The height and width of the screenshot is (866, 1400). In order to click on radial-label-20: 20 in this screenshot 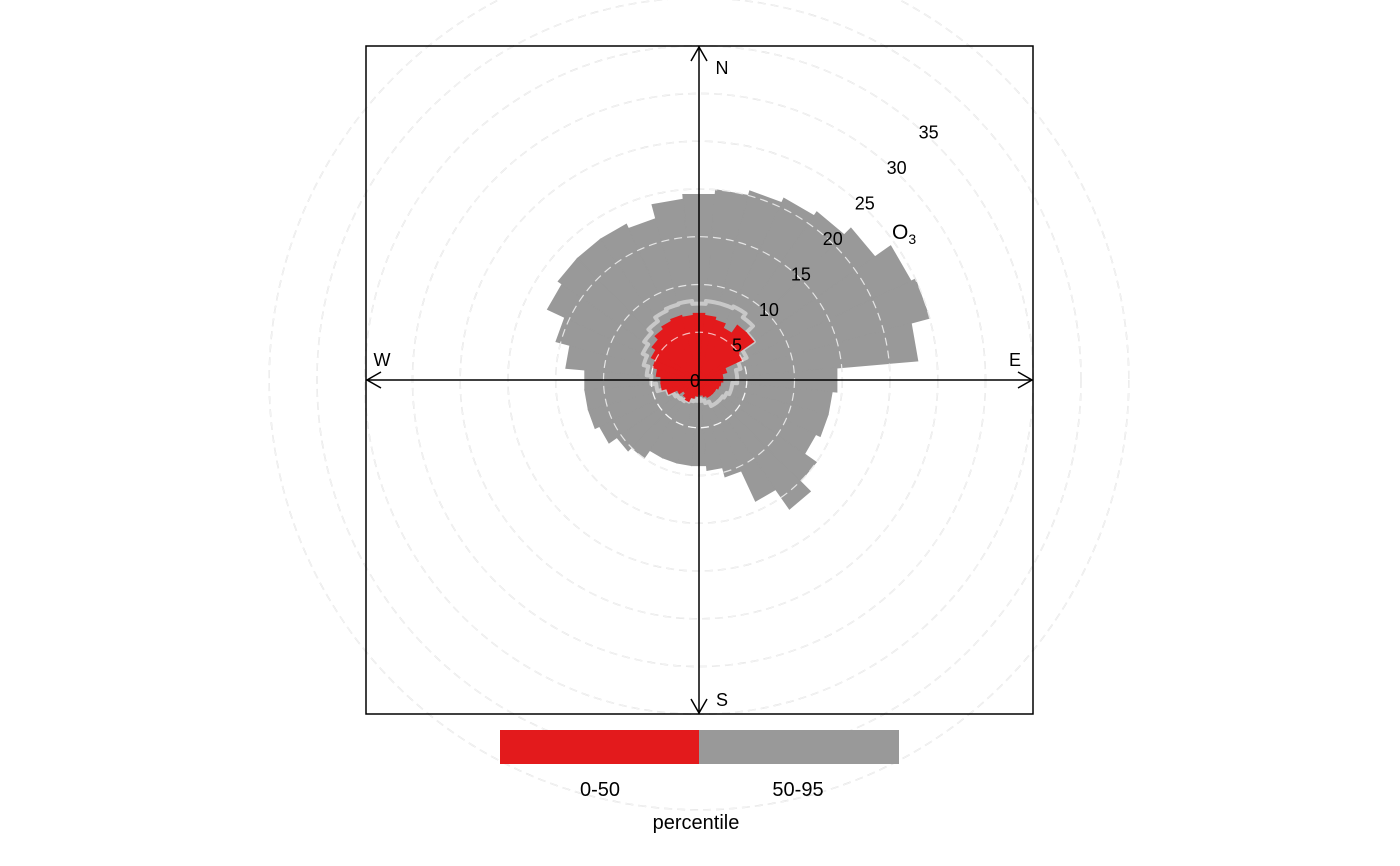, I will do `click(833, 239)`.